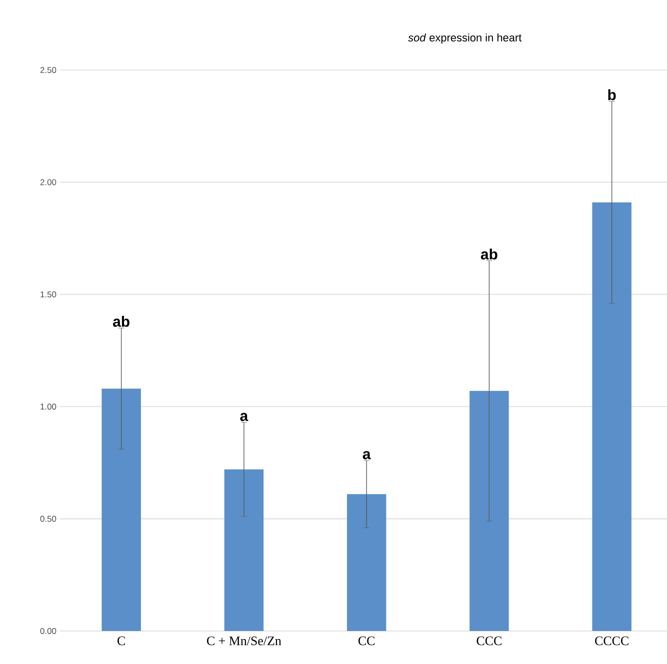 This screenshot has height=664, width=667. I want to click on y-tick-label: 2.00, so click(48, 182).